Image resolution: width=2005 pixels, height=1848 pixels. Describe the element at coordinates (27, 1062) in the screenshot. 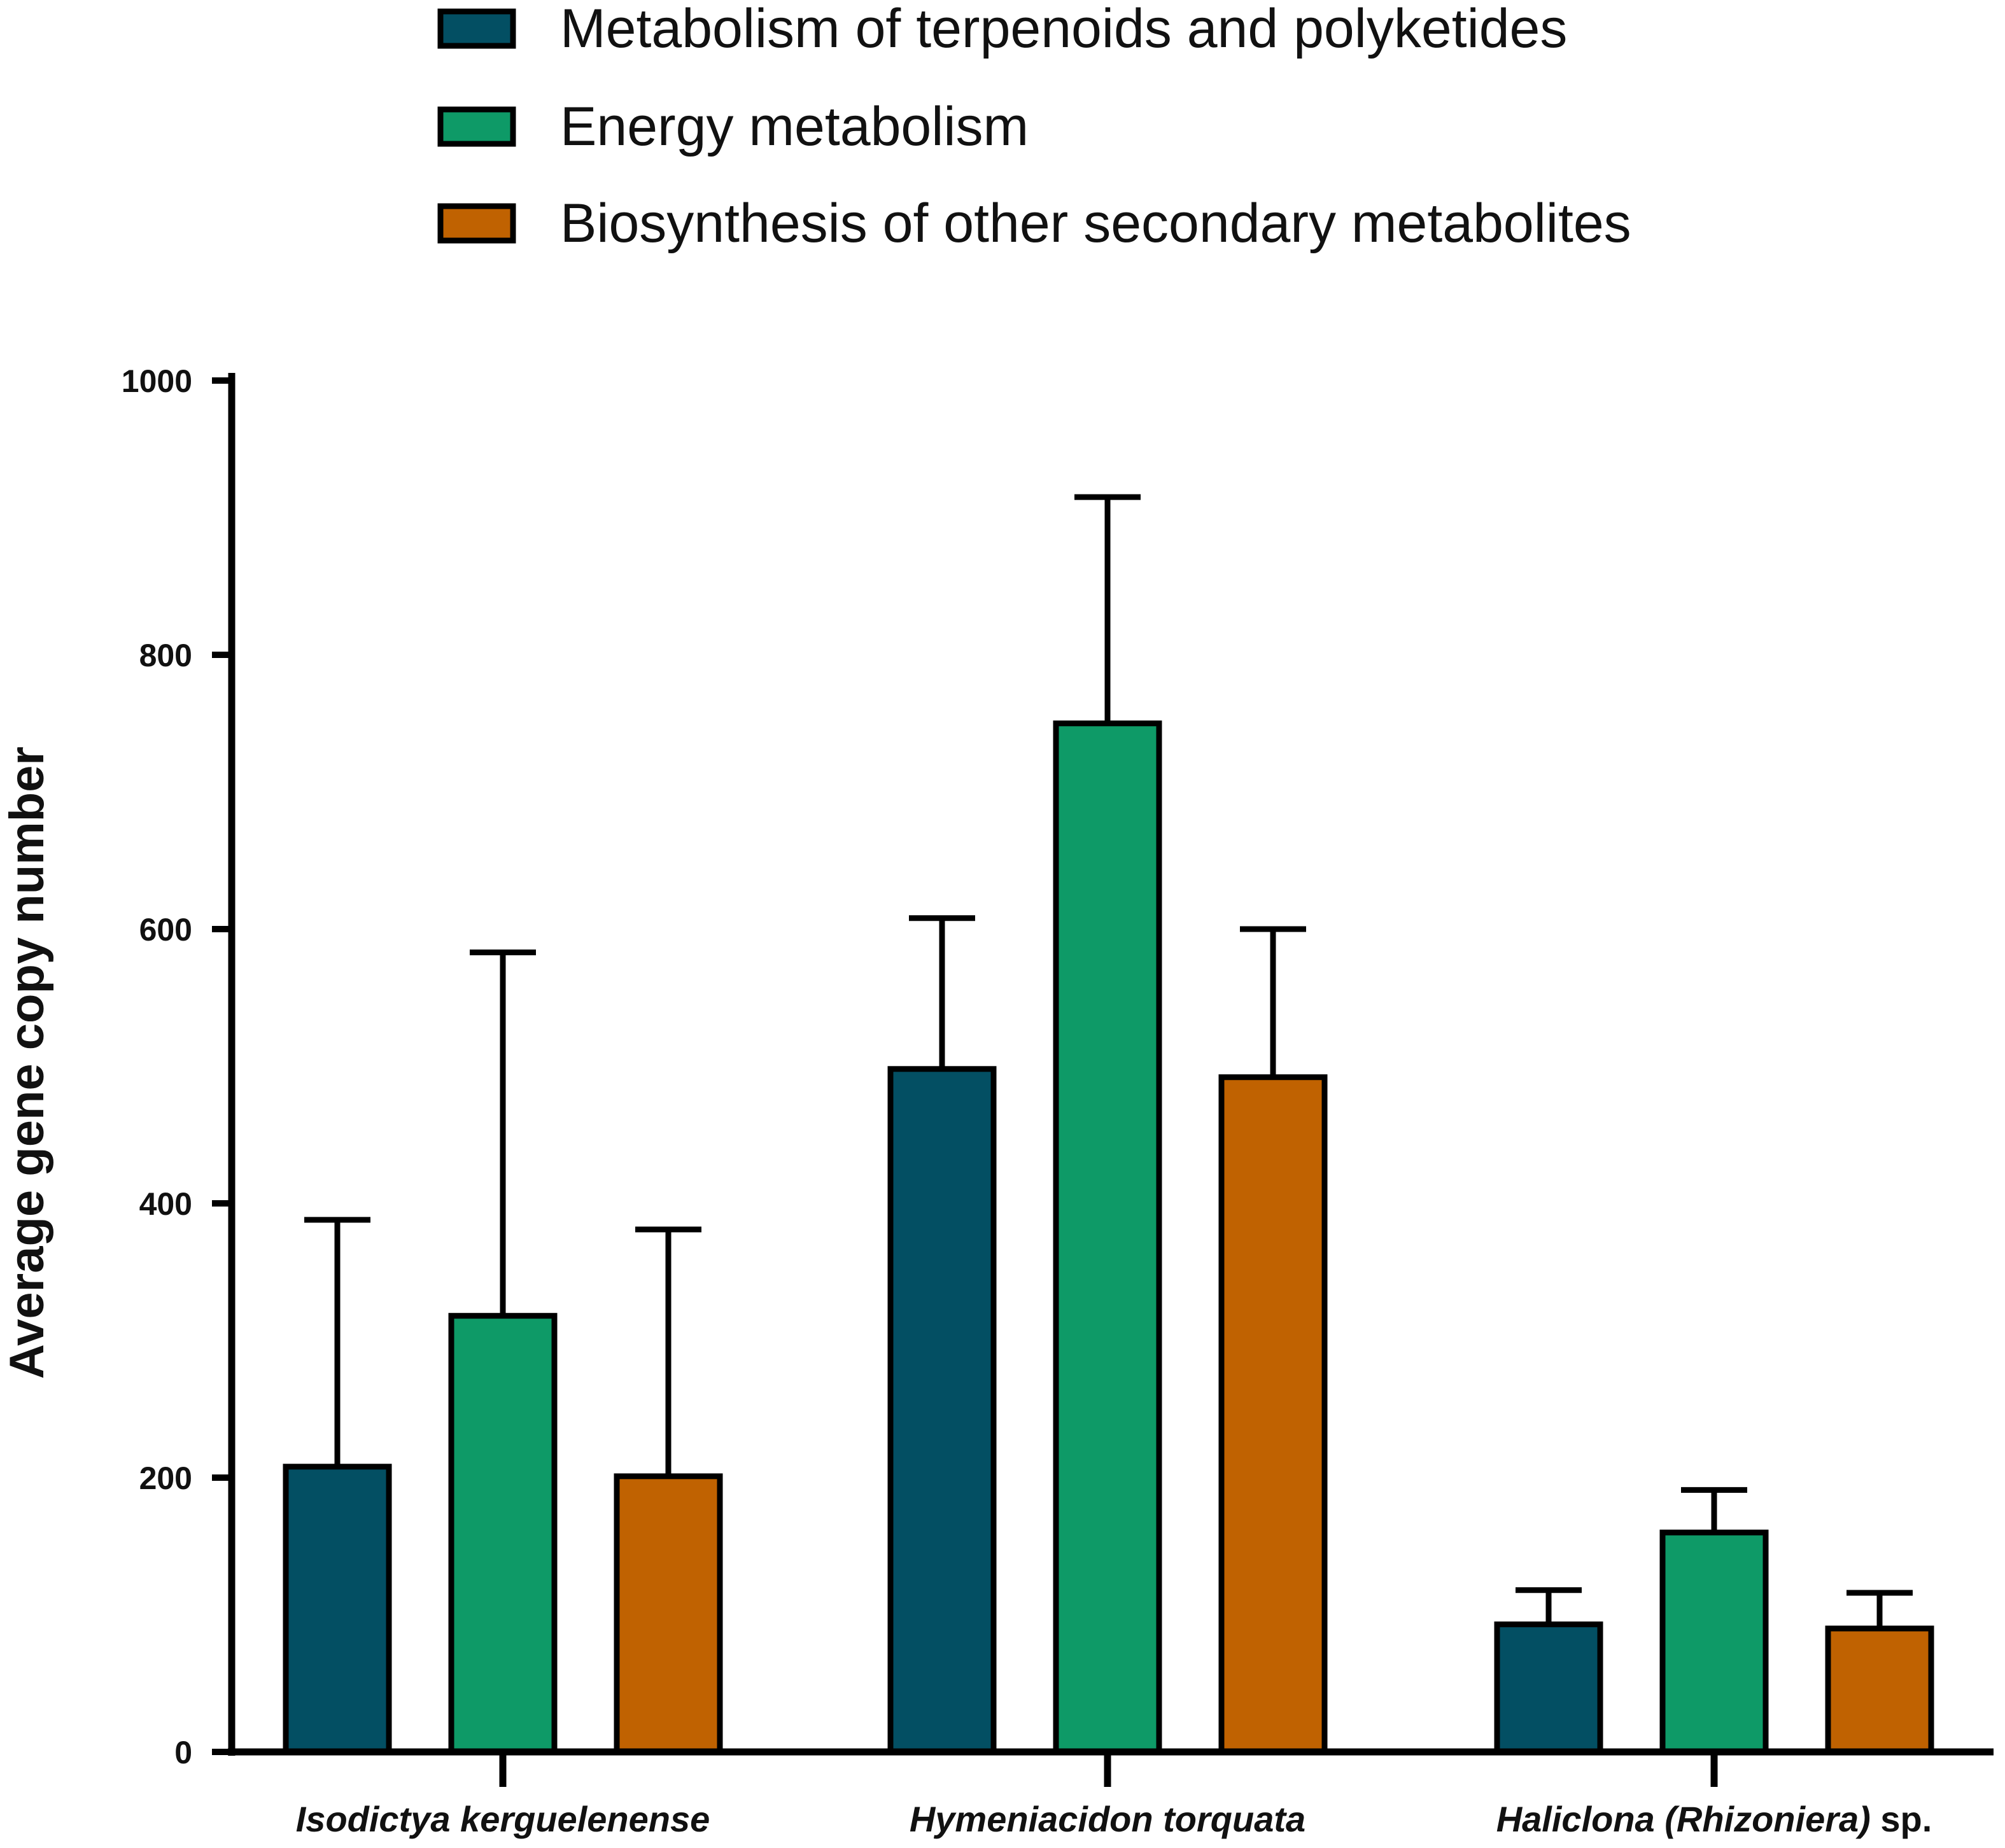

I see `y-axis-title: Average gene copy number` at that location.